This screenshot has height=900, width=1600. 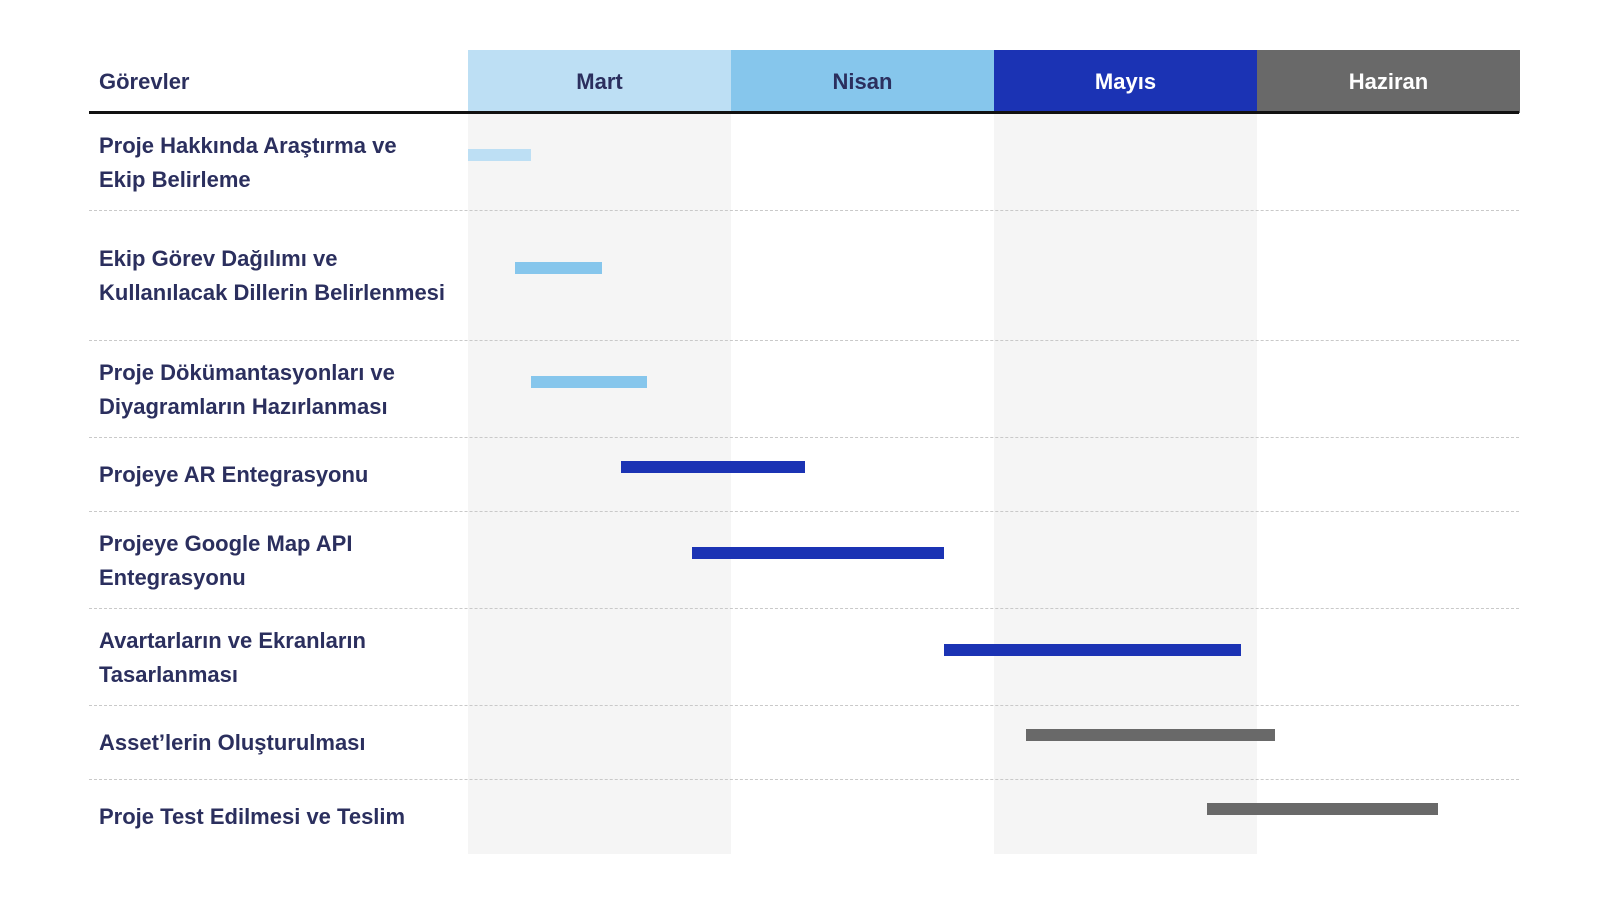 I want to click on task-row: Proje Test Edilmesi ve Teslim, so click(x=804, y=817).